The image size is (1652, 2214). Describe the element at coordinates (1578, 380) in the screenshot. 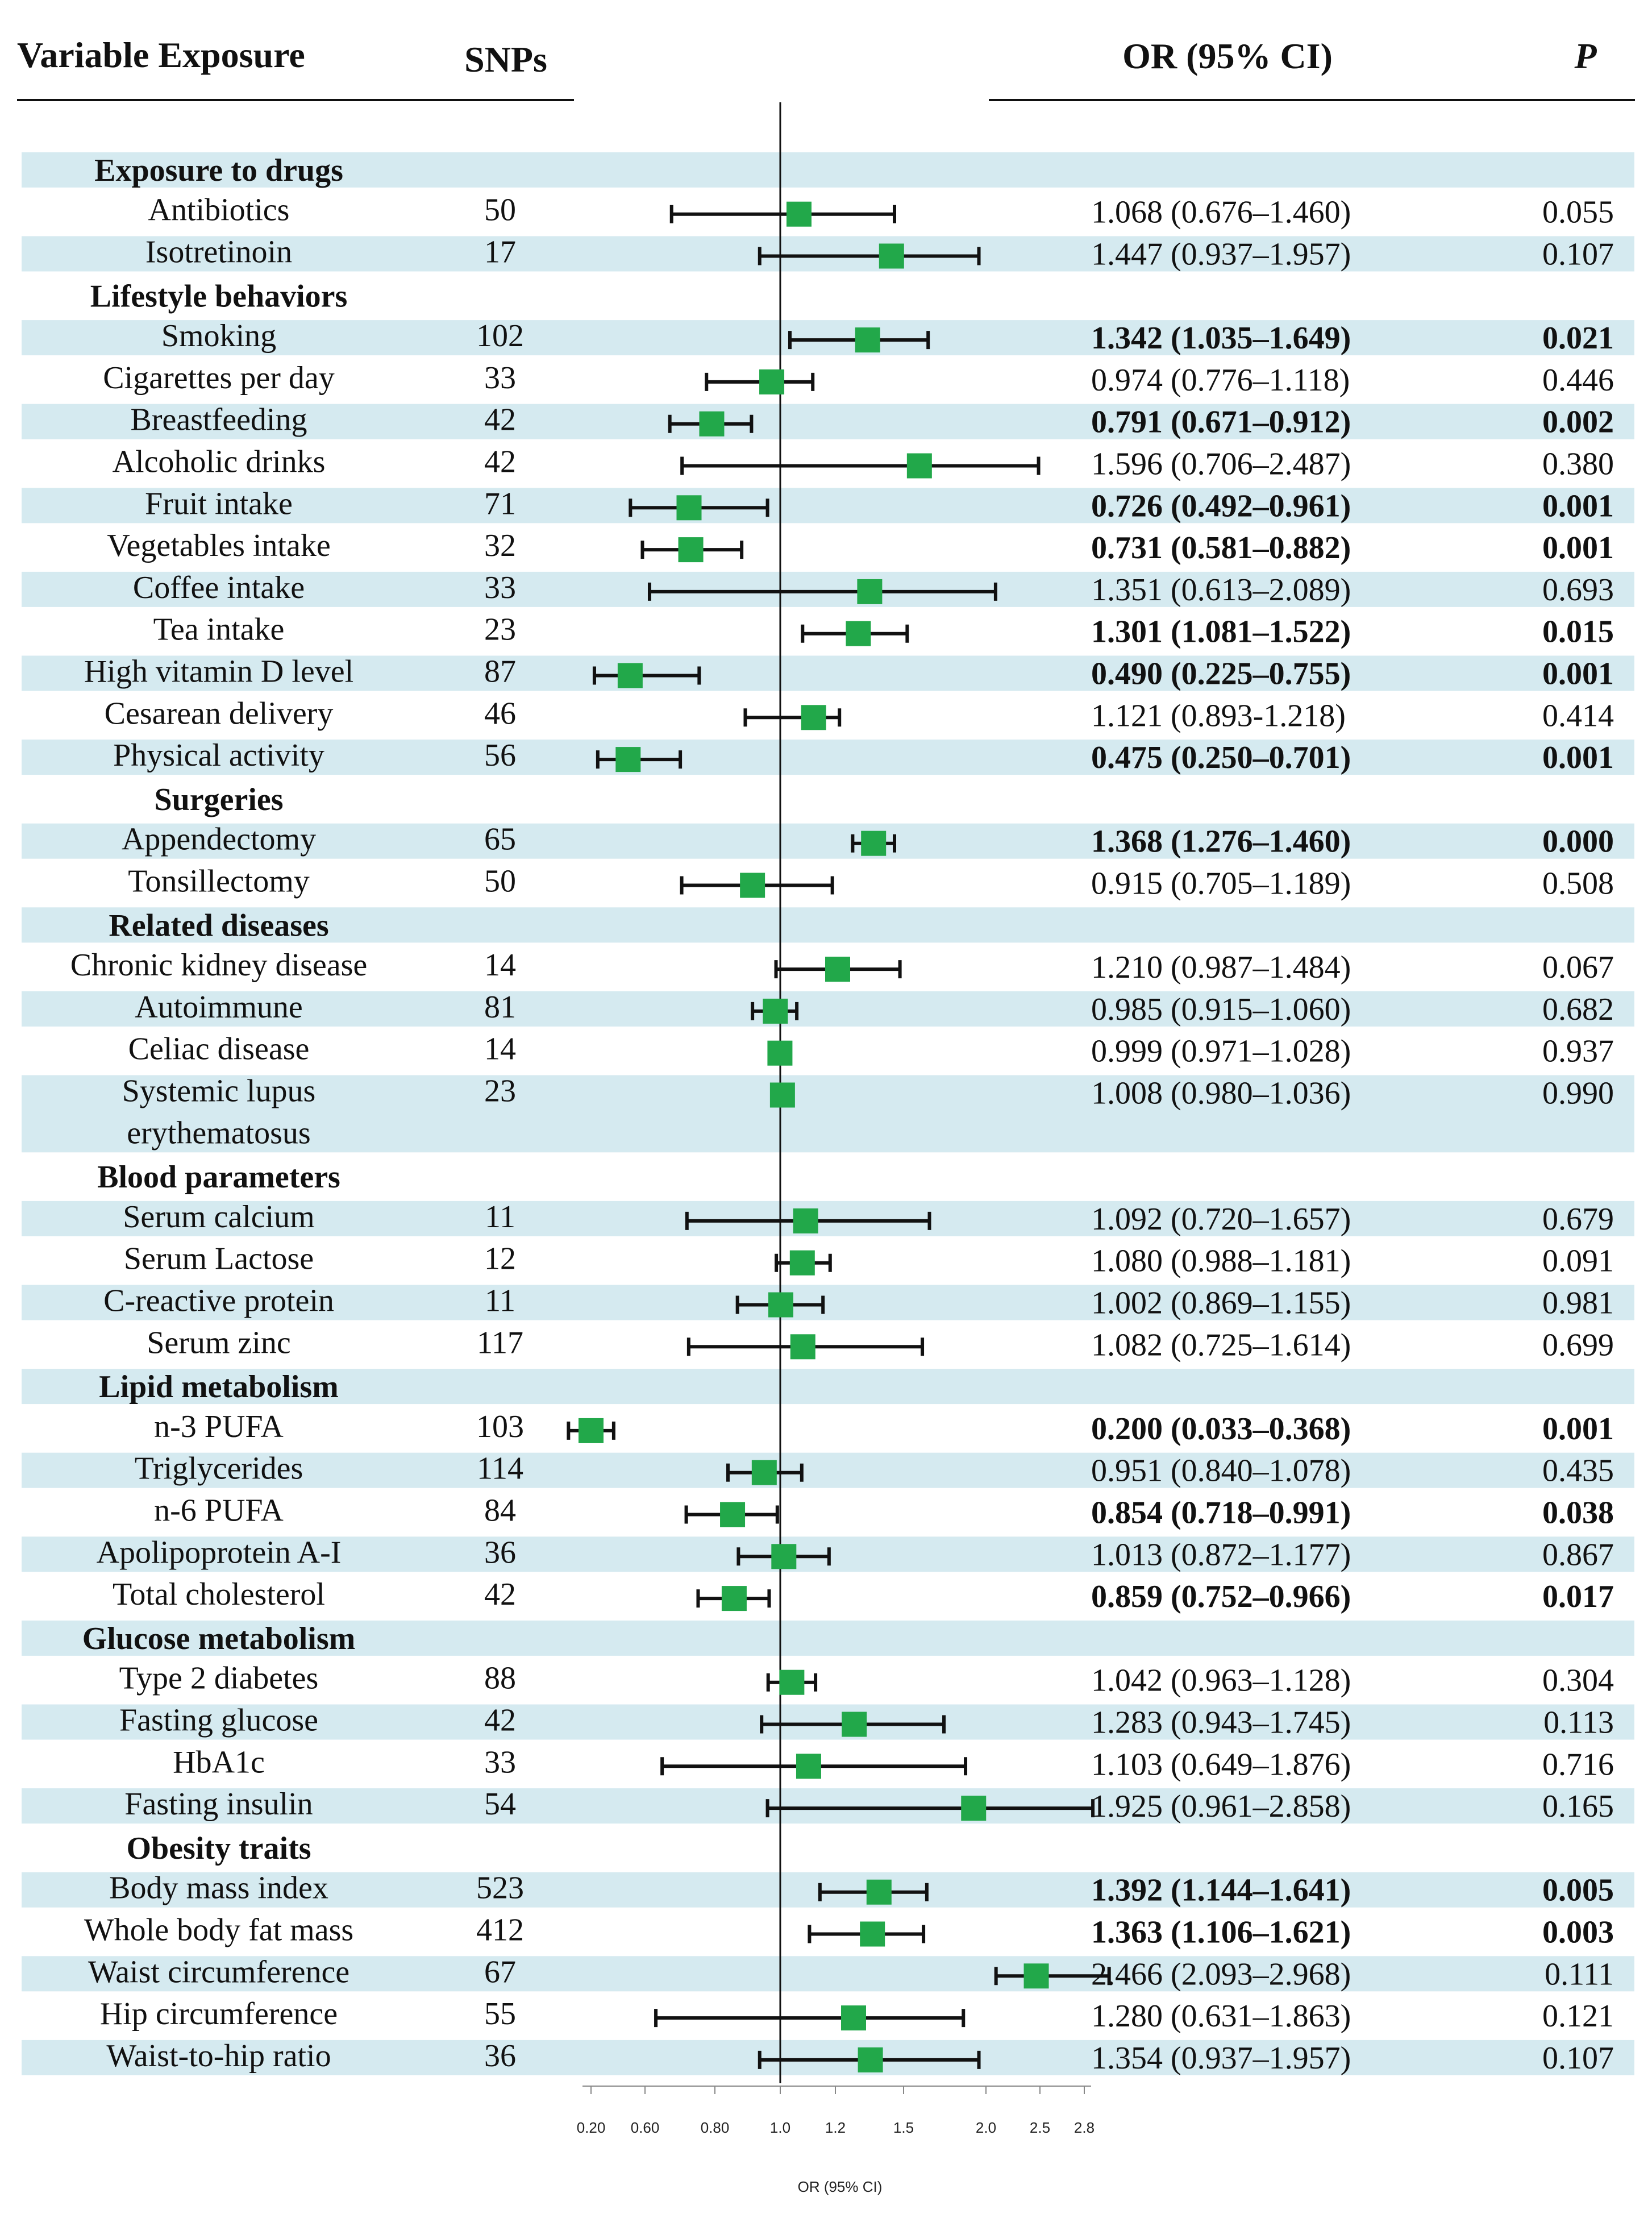

I see `row-p-value: 0.446` at that location.